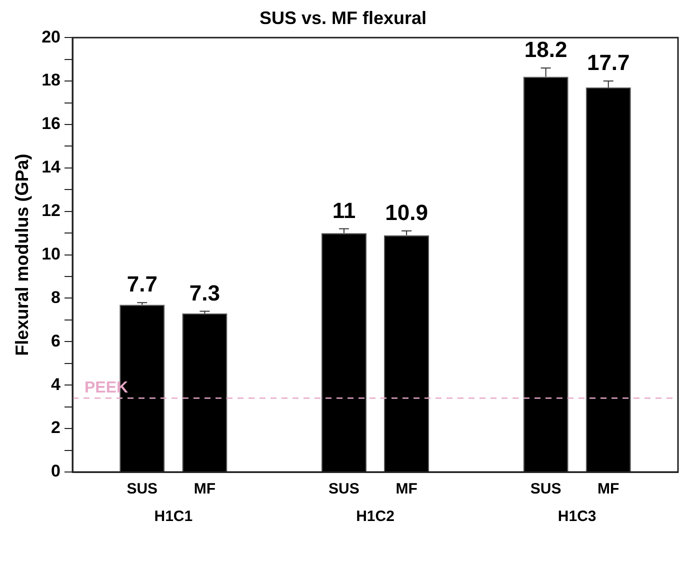 Image resolution: width=692 pixels, height=568 pixels. I want to click on y-axis-title: Flexural modulus (GPa), so click(22, 255).